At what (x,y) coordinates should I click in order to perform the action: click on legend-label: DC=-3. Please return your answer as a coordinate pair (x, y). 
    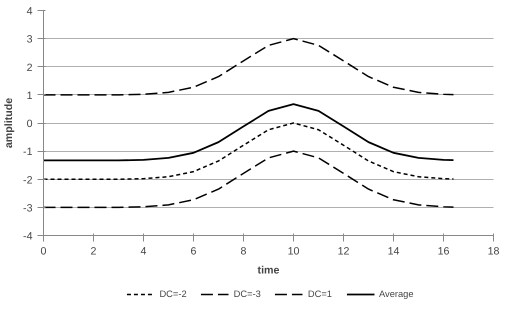
    Looking at the image, I should click on (247, 294).